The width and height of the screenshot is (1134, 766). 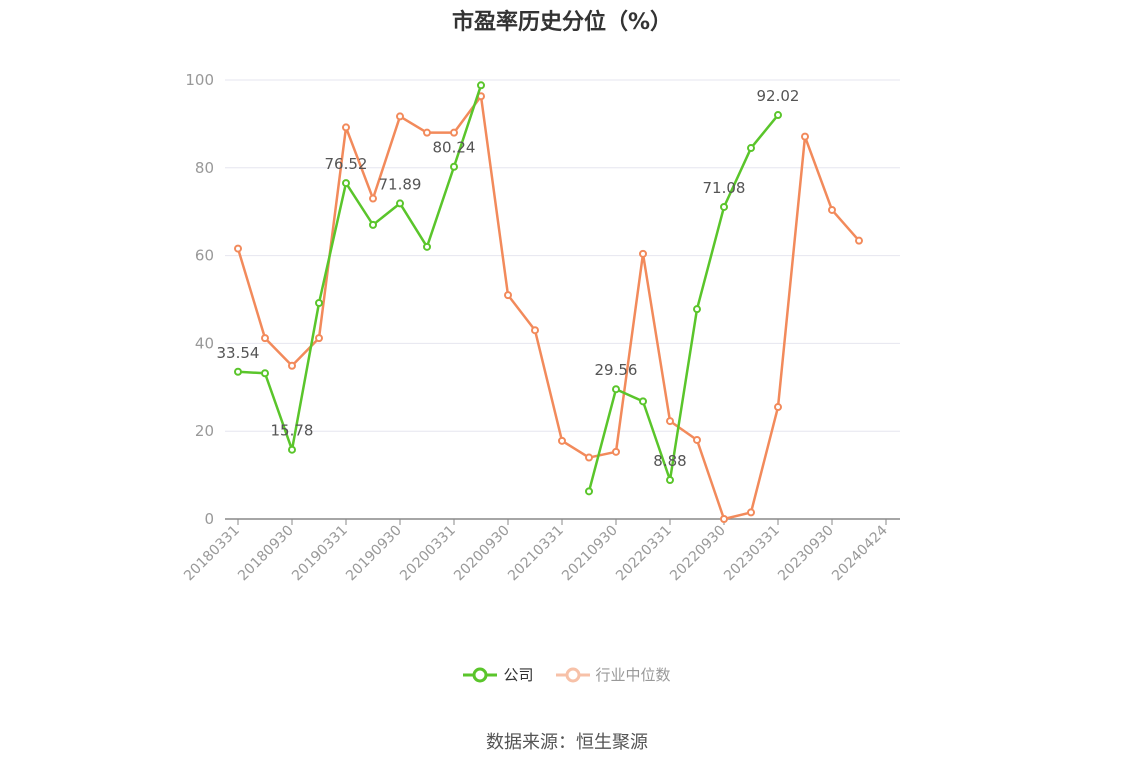 I want to click on y-tick-label-3: 60, so click(x=204, y=256).